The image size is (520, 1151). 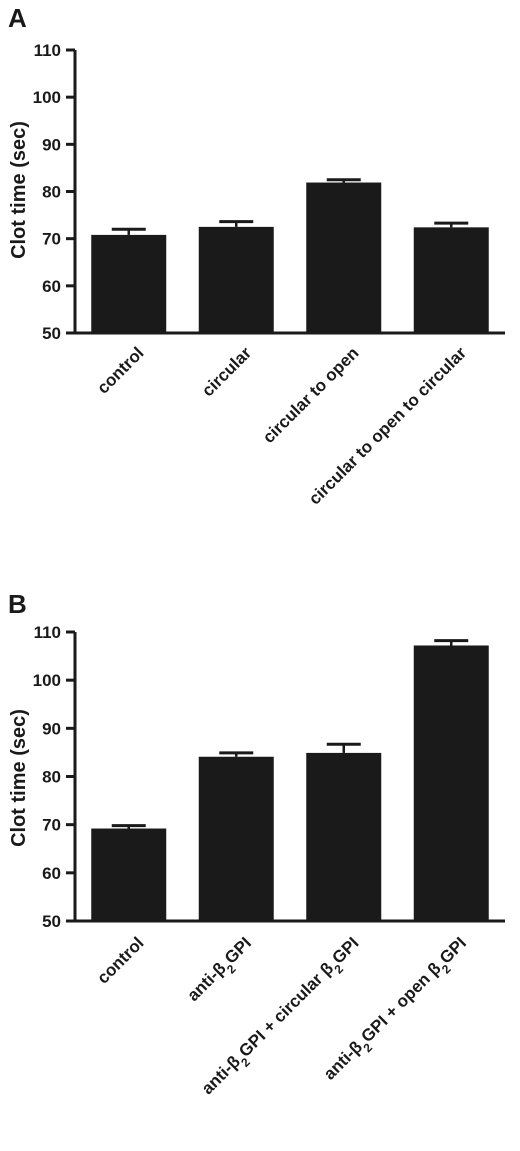 What do you see at coordinates (226, 371) in the screenshot?
I see `x-tick-label: circular` at bounding box center [226, 371].